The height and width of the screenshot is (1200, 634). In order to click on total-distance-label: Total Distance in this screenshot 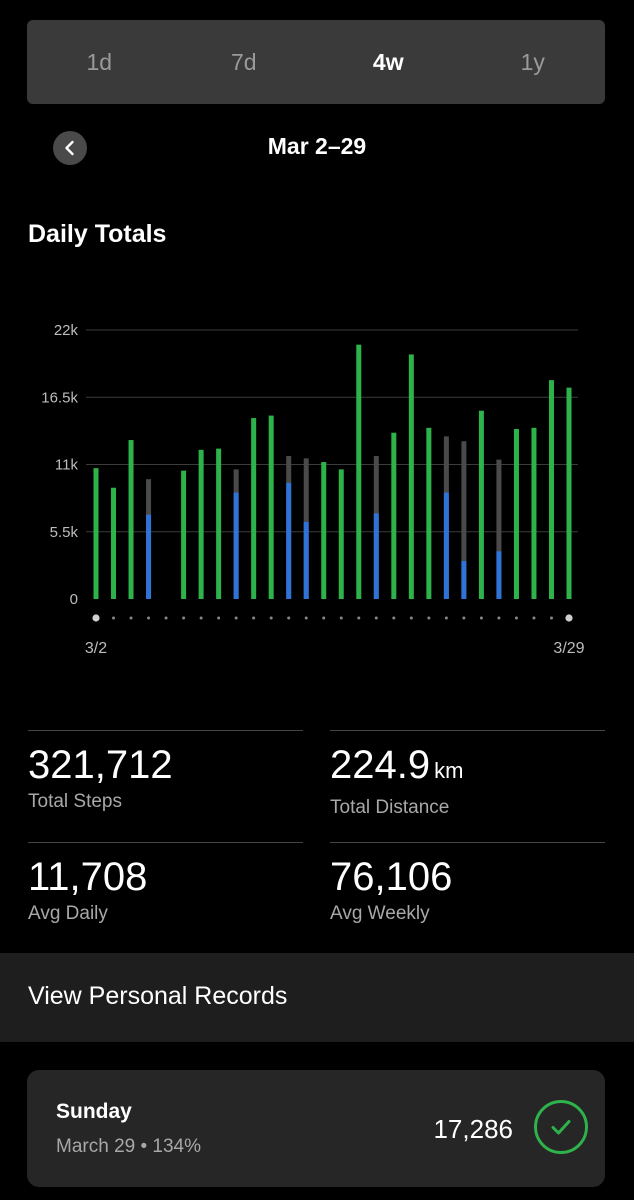, I will do `click(390, 807)`.